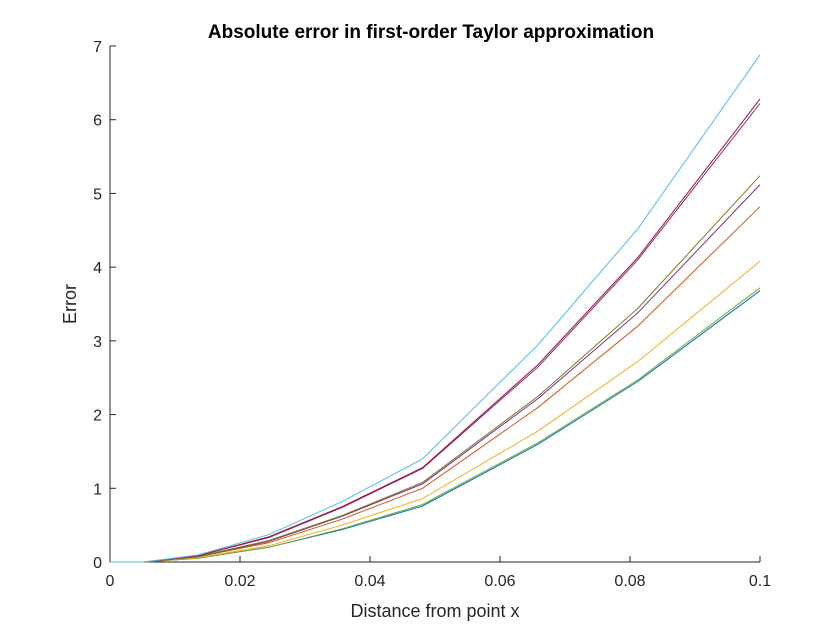 Image resolution: width=838 pixels, height=635 pixels. Describe the element at coordinates (239, 581) in the screenshot. I see `x-tick-label: 0.02` at that location.